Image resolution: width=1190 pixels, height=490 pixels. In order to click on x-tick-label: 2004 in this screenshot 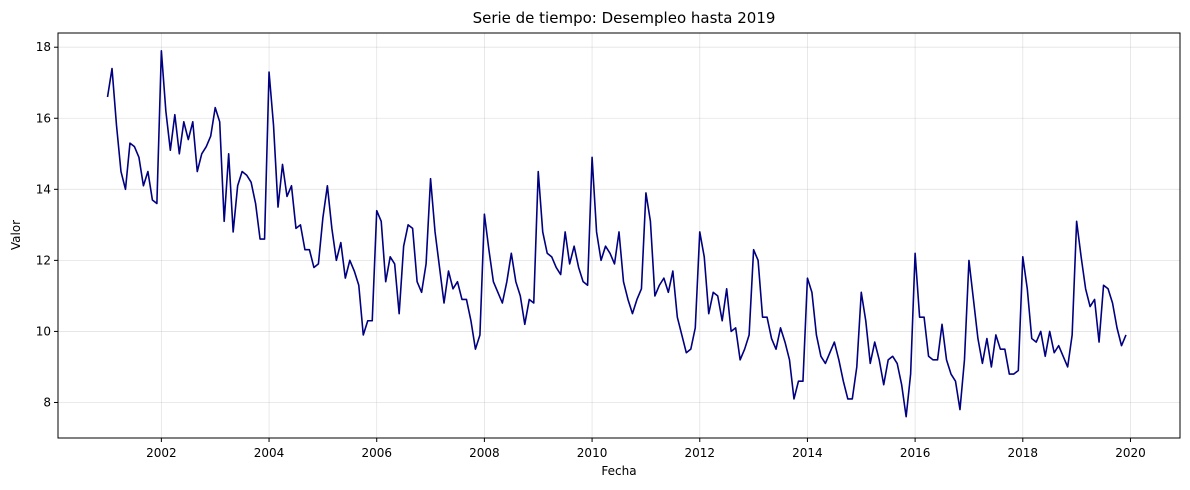, I will do `click(269, 453)`.